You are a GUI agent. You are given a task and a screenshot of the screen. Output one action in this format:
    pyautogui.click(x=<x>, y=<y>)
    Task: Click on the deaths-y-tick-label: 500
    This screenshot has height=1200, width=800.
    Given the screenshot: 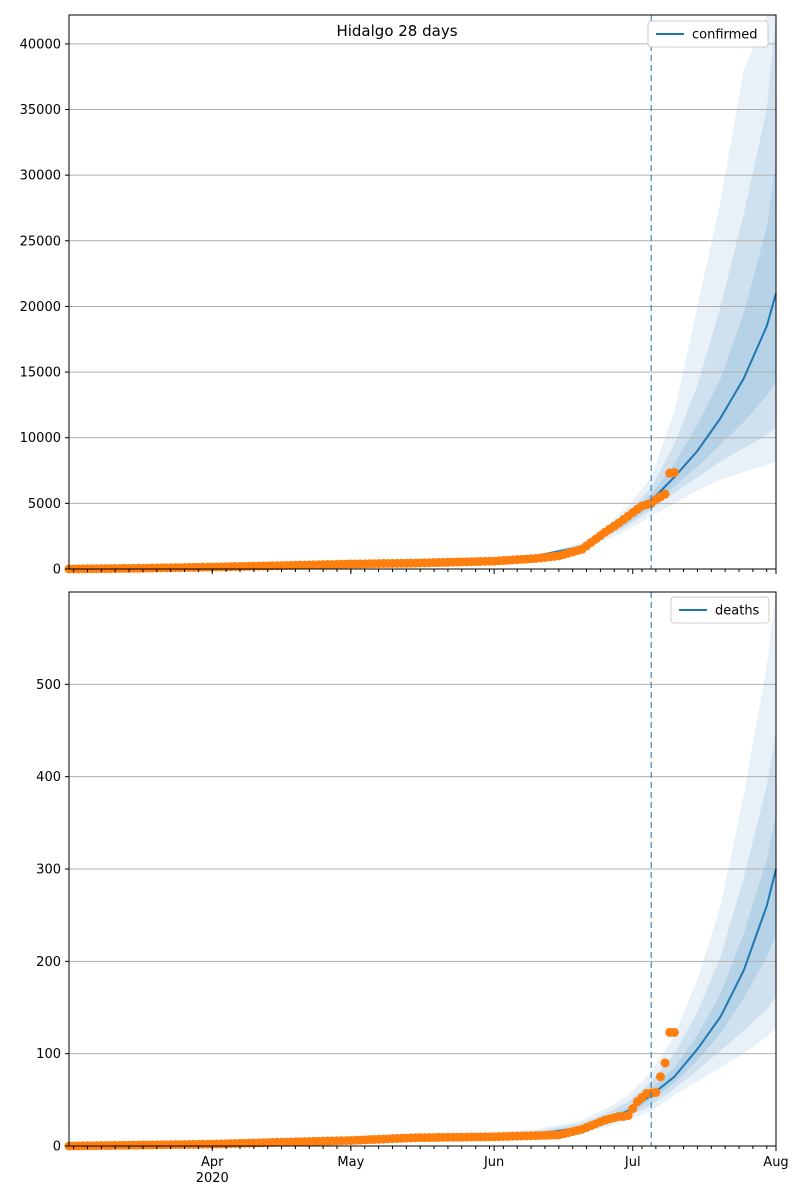 What is the action you would take?
    pyautogui.click(x=48, y=685)
    